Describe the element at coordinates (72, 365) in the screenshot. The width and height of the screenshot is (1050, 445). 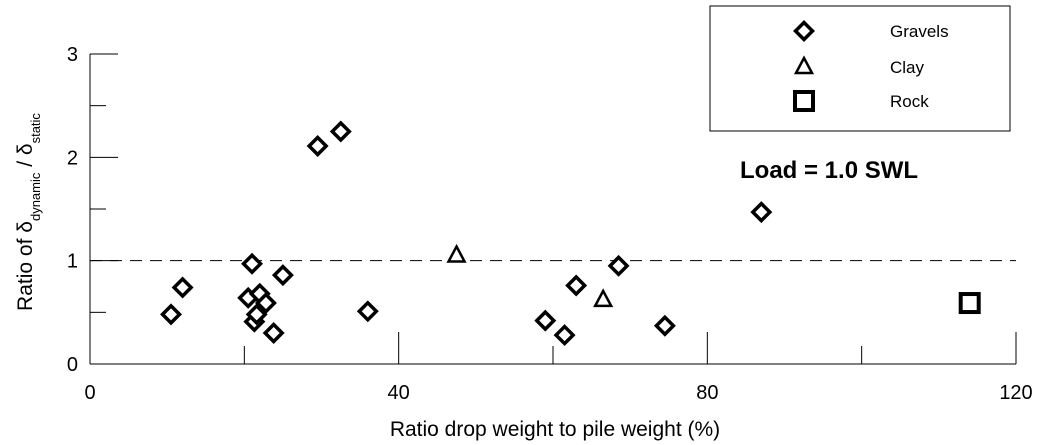
I see `y-tick-label: 0` at that location.